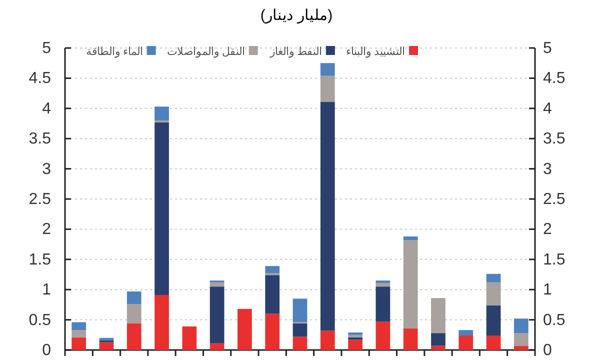 Image resolution: width=593 pixels, height=364 pixels. What do you see at coordinates (547, 48) in the screenshot?
I see `y2-tick-label: 5` at bounding box center [547, 48].